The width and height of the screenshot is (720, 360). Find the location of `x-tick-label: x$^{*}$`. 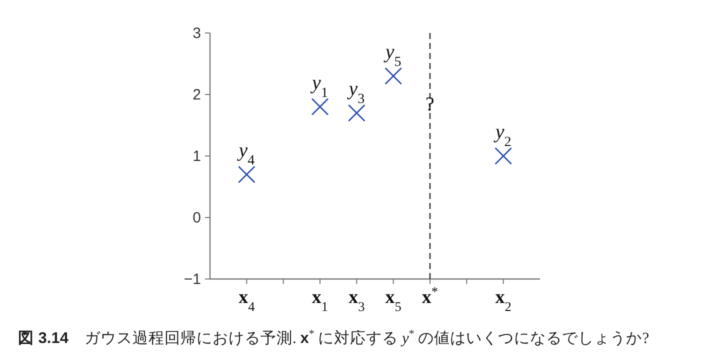

x-tick-label: x$^{*}$ is located at coordinates (430, 296).